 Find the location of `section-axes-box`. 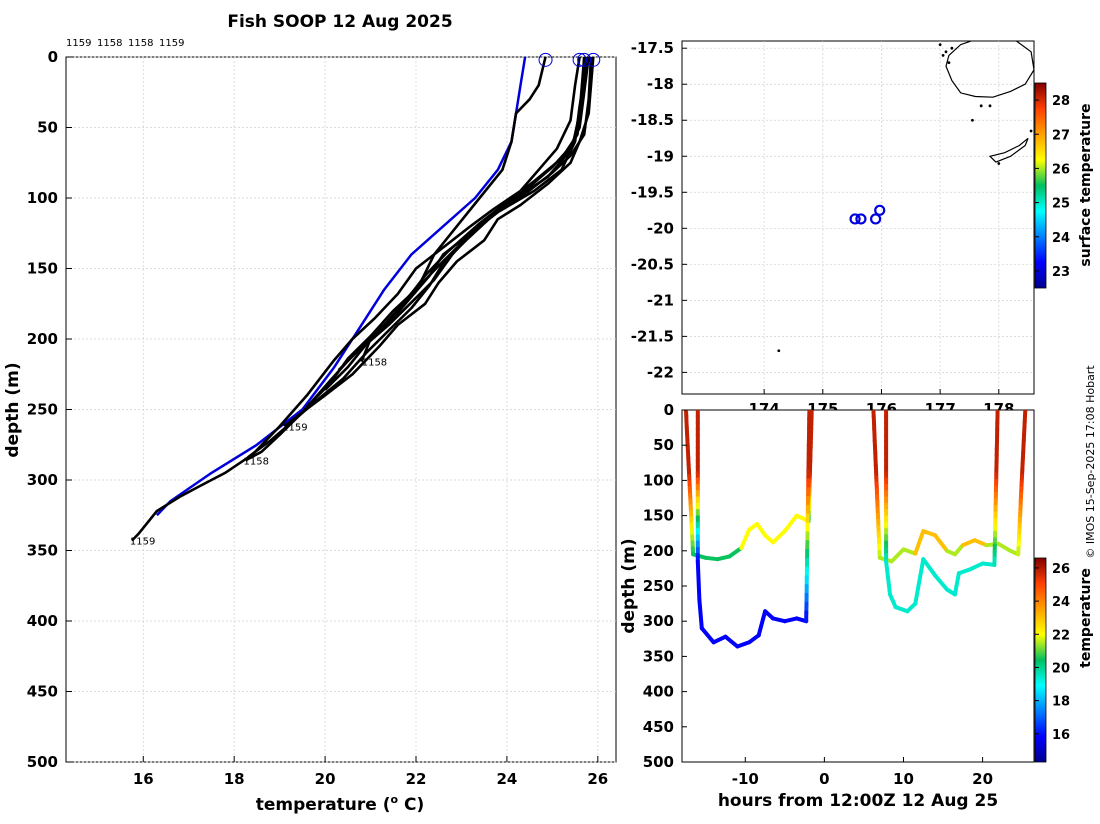

section-axes-box is located at coordinates (858, 586).